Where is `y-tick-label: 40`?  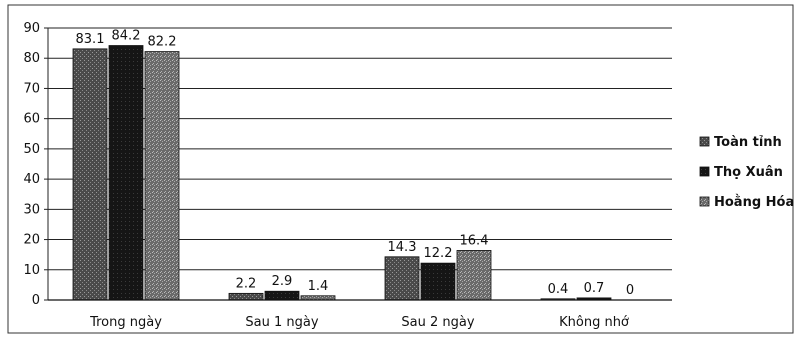
y-tick-label: 40 is located at coordinates (31, 179).